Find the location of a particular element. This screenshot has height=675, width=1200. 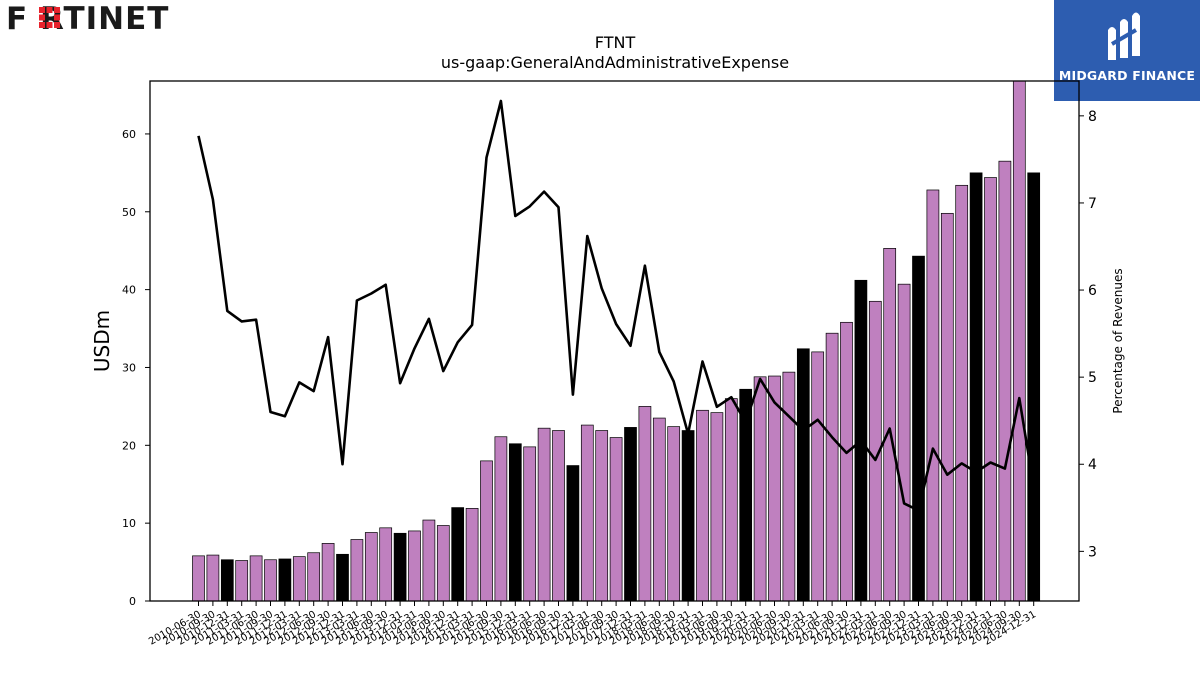

y2-tick-label-4: 4 is located at coordinates (1092, 465).